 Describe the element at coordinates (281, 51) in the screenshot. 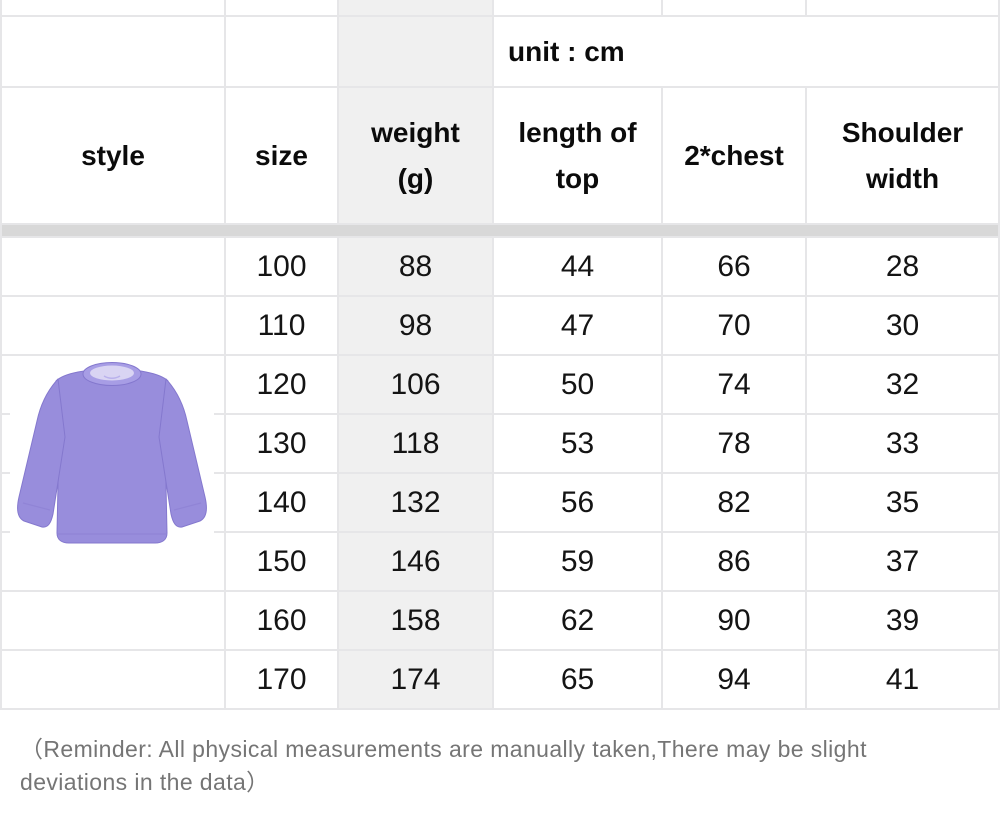

I see `unit-row-empty-size` at that location.